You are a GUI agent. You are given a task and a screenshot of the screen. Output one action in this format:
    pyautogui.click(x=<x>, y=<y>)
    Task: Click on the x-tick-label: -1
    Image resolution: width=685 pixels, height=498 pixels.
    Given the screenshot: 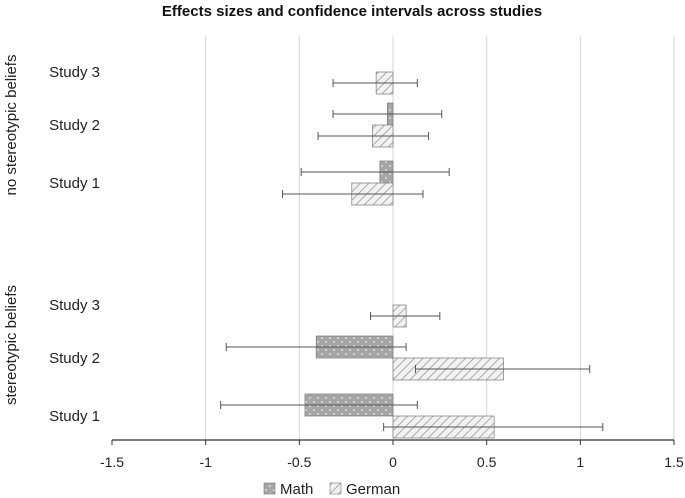 What is the action you would take?
    pyautogui.click(x=205, y=462)
    